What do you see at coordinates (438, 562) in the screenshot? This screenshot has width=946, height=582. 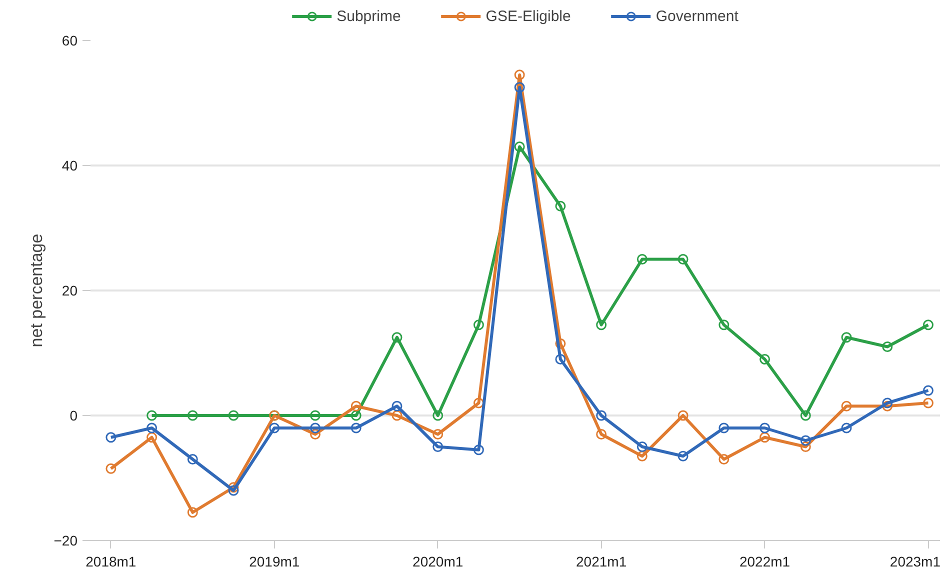 I see `x-tick-label: 2020m1` at bounding box center [438, 562].